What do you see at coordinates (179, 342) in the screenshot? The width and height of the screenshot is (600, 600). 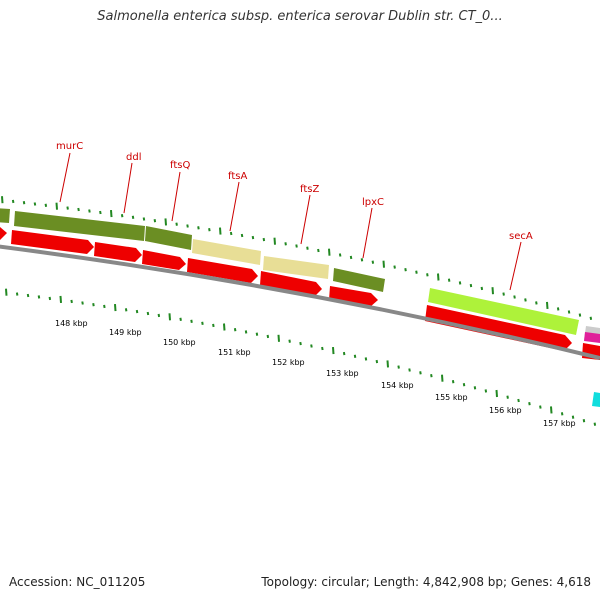 I see `kbp-label: 150 kbp` at bounding box center [179, 342].